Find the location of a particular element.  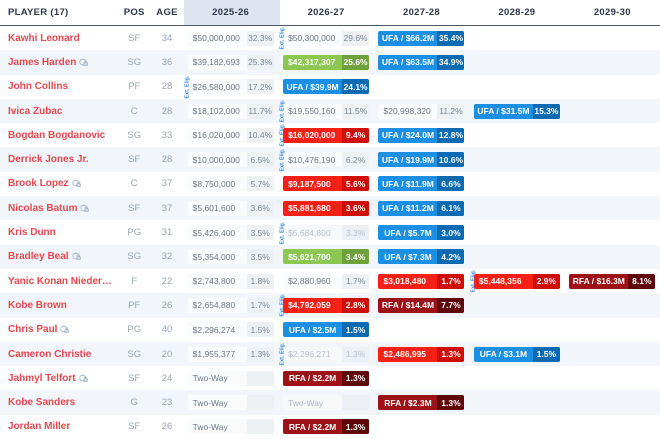

player-name-cell: Chris Paul is located at coordinates (58, 329).